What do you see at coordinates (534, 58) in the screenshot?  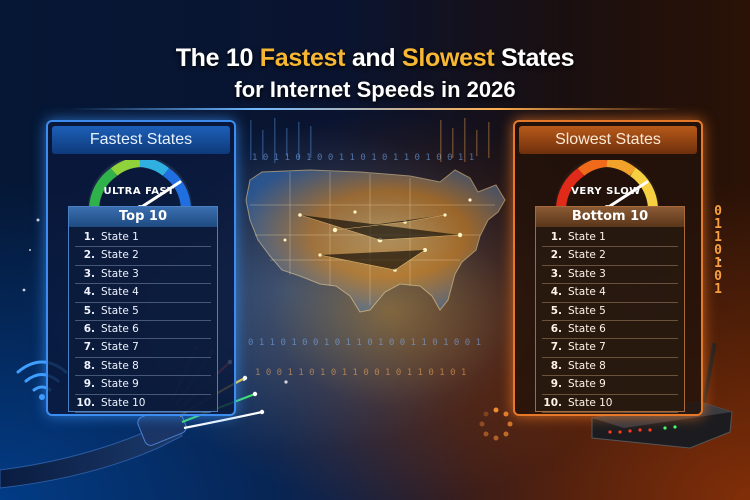 I see `title-suffix: States` at bounding box center [534, 58].